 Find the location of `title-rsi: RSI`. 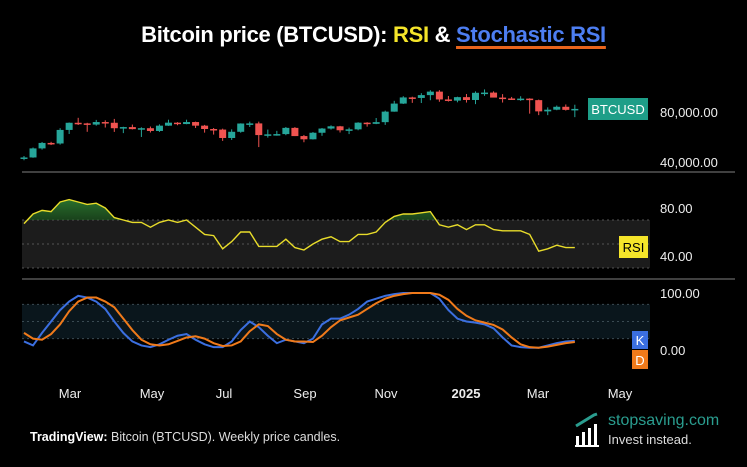

title-rsi: RSI is located at coordinates (411, 34).